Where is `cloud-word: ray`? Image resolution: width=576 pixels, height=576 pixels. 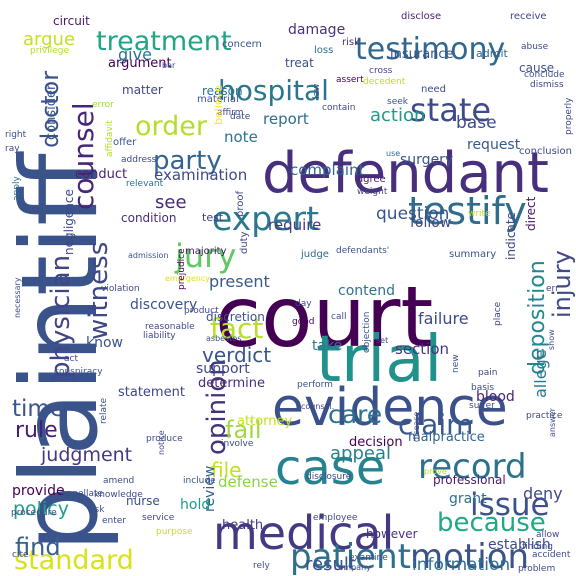 cloud-word: ray is located at coordinates (12, 149).